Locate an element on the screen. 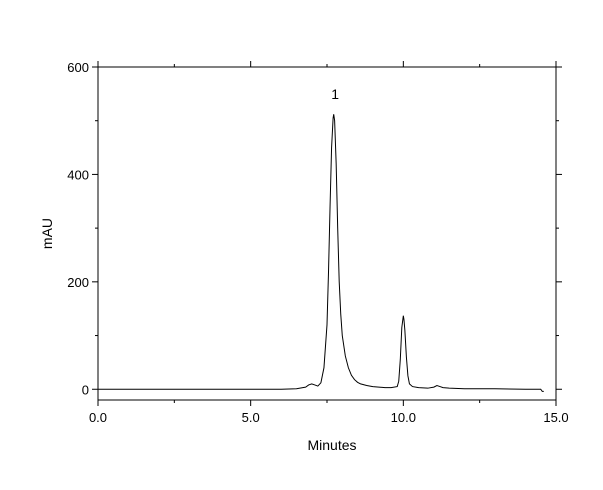  y-tick-label: 0 is located at coordinates (85, 389).